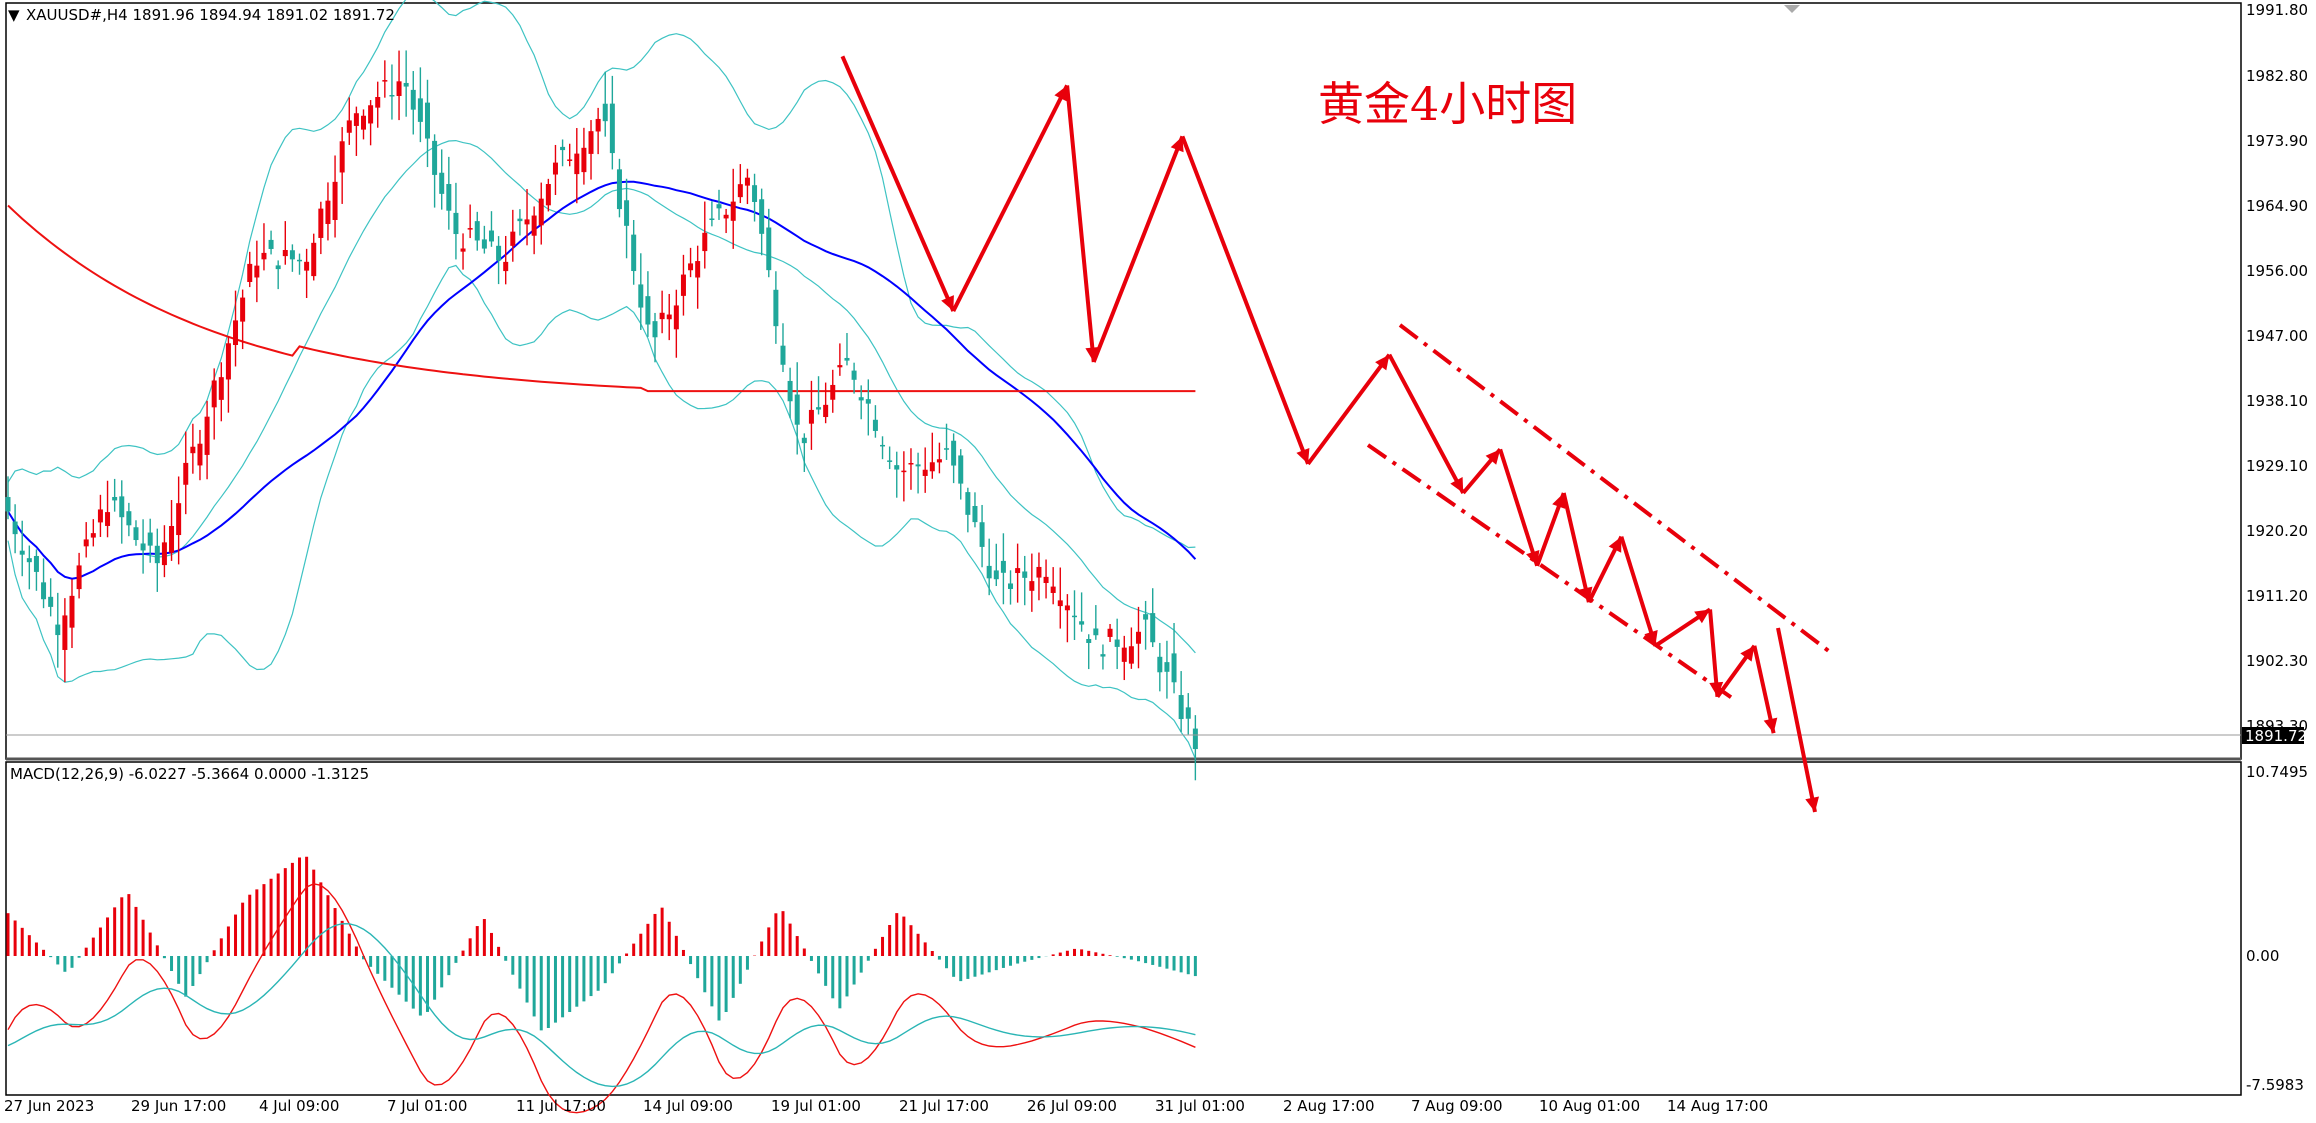 Image resolution: width=2316 pixels, height=1123 pixels. What do you see at coordinates (2277, 76) in the screenshot?
I see `price-tick: 1982.80` at bounding box center [2277, 76].